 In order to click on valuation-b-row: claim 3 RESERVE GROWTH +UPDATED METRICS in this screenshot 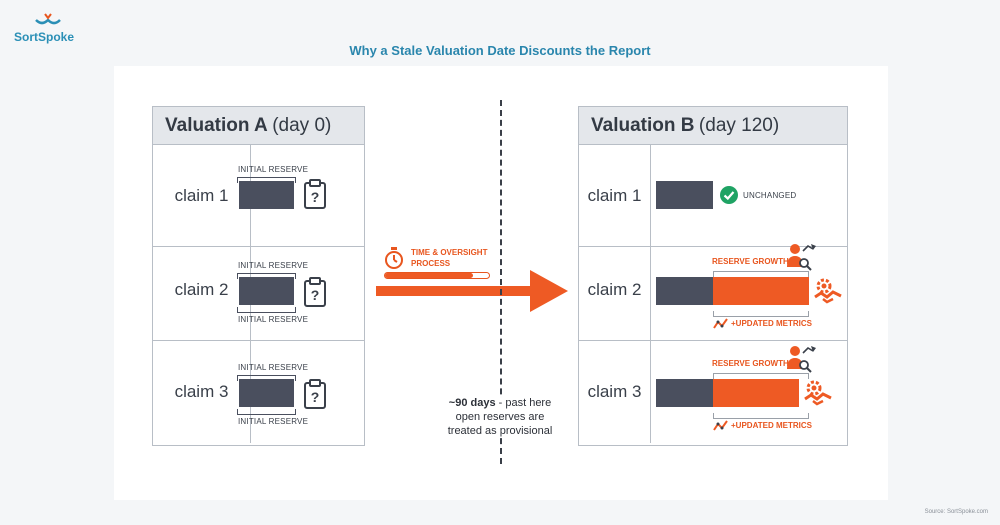, I will do `click(713, 392)`.